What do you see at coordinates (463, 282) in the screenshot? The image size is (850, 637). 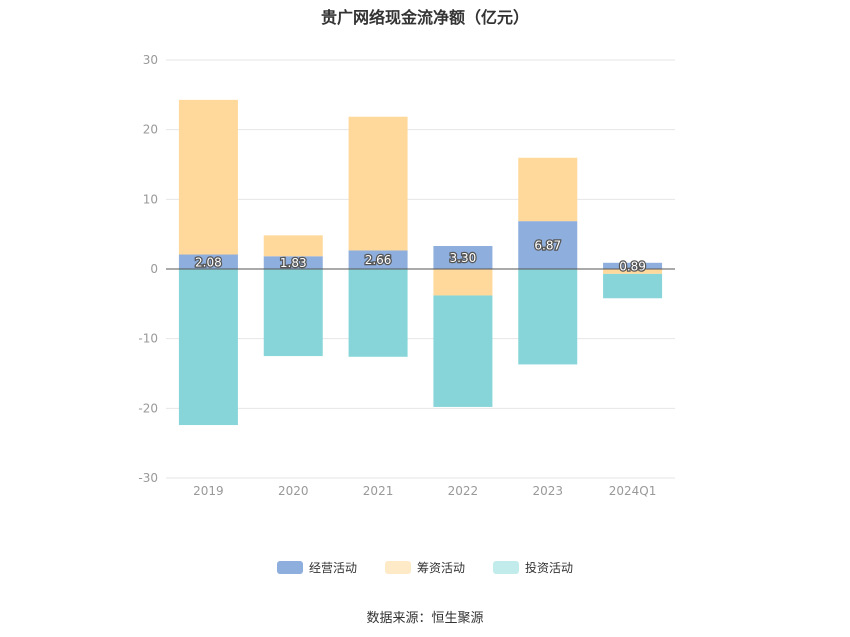 I see `bar-s1-2022` at bounding box center [463, 282].